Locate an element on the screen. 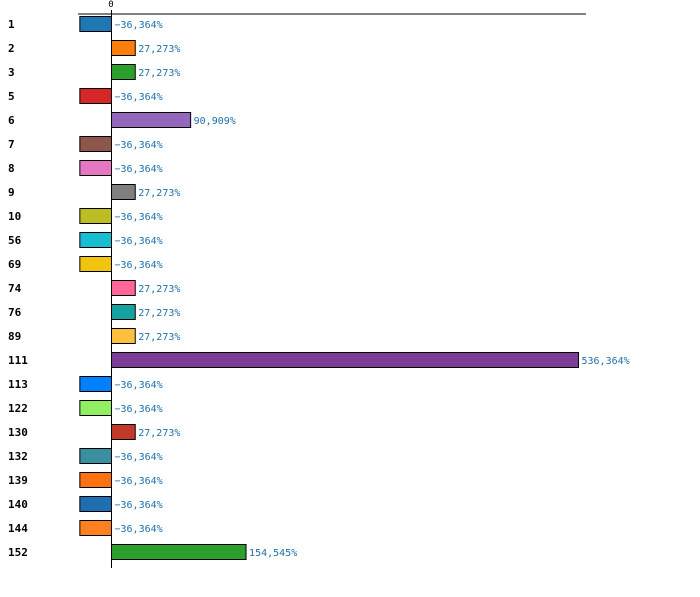  value-label: 154,545% is located at coordinates (273, 553).